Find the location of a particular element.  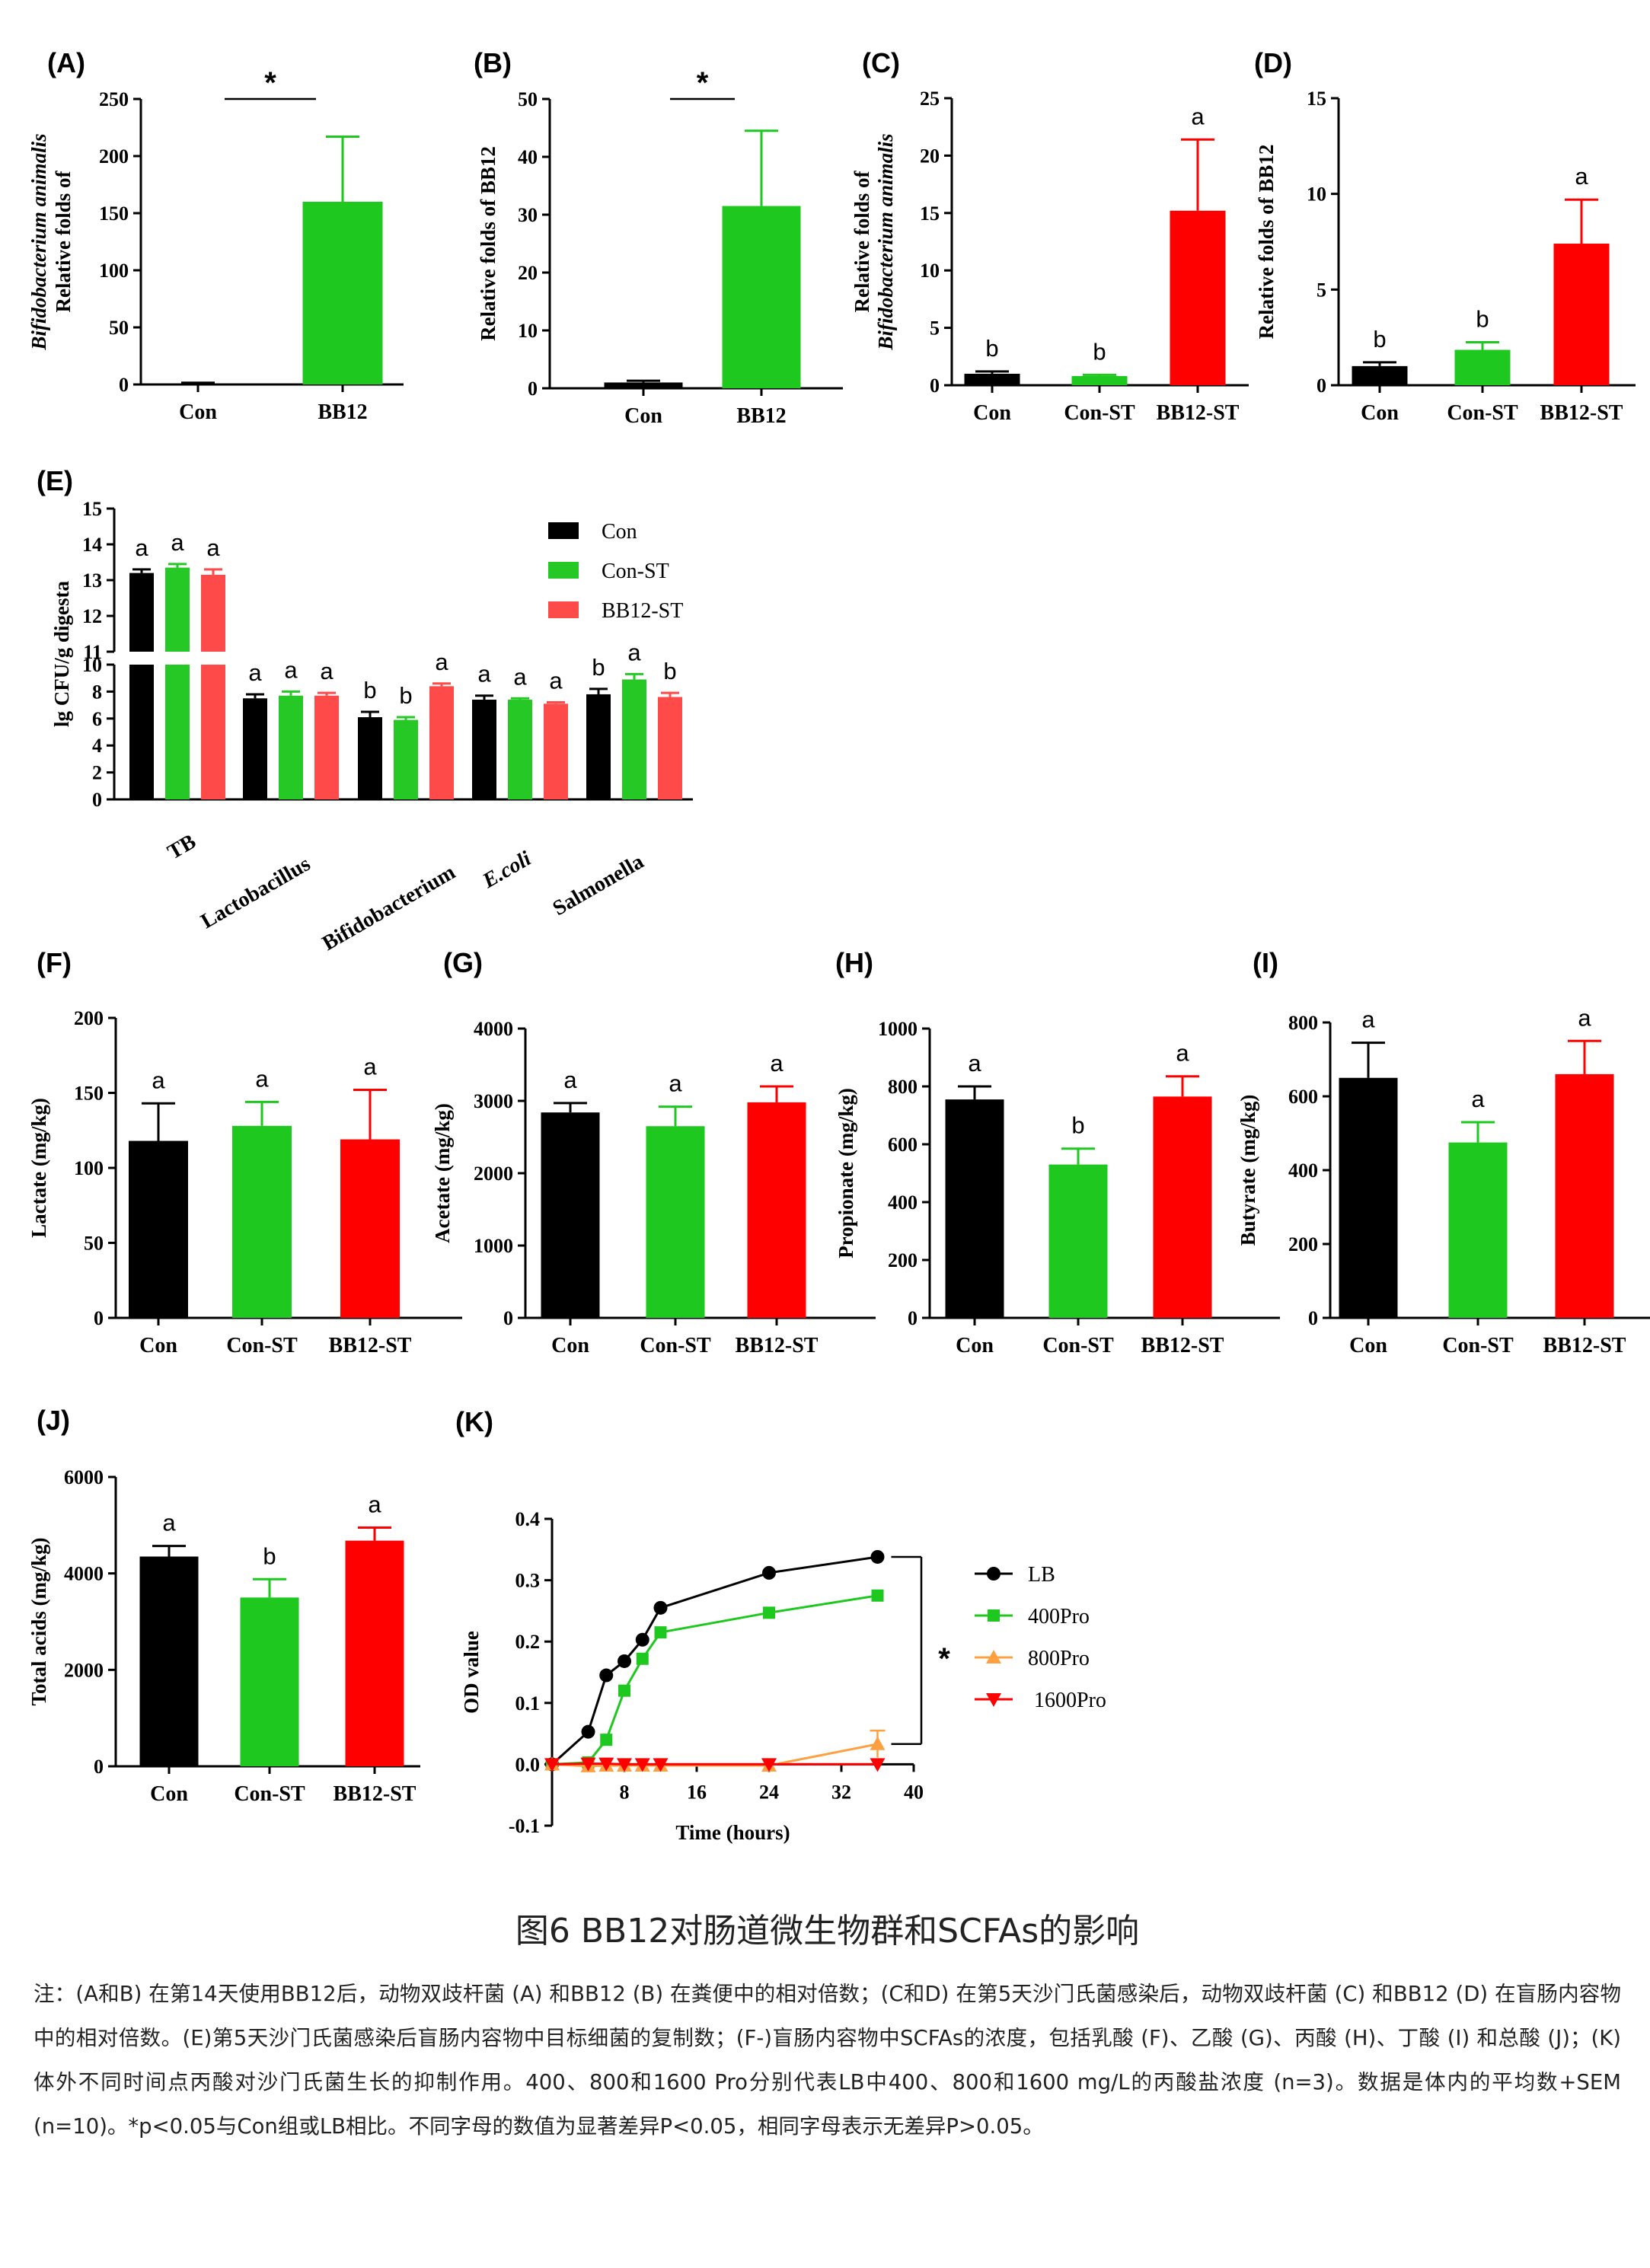

y-tick-label: 400 is located at coordinates (1303, 1171).